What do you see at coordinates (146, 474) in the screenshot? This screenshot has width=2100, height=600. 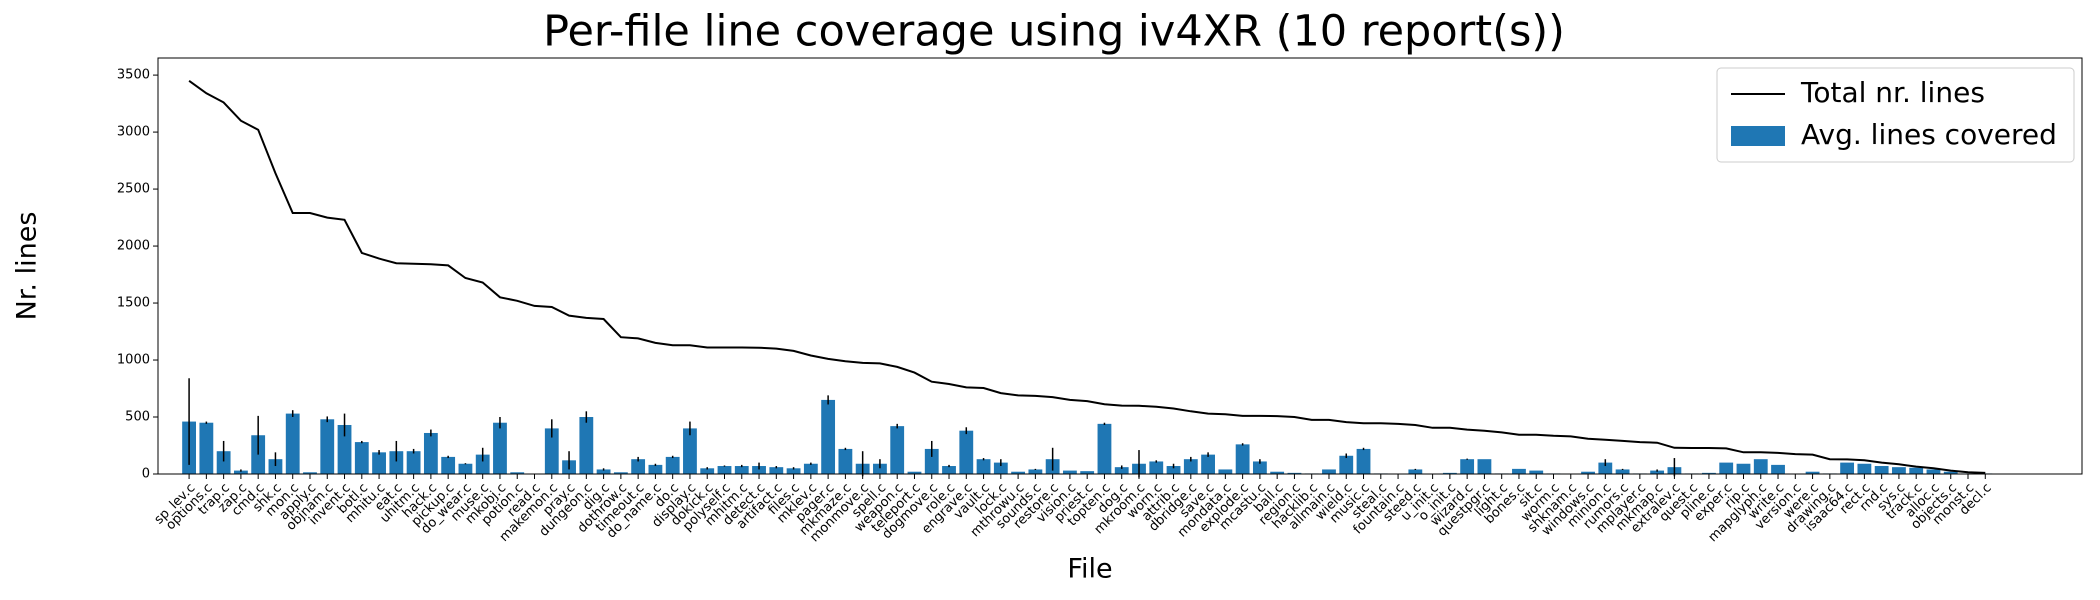 I see `y-tick-label: 0` at bounding box center [146, 474].